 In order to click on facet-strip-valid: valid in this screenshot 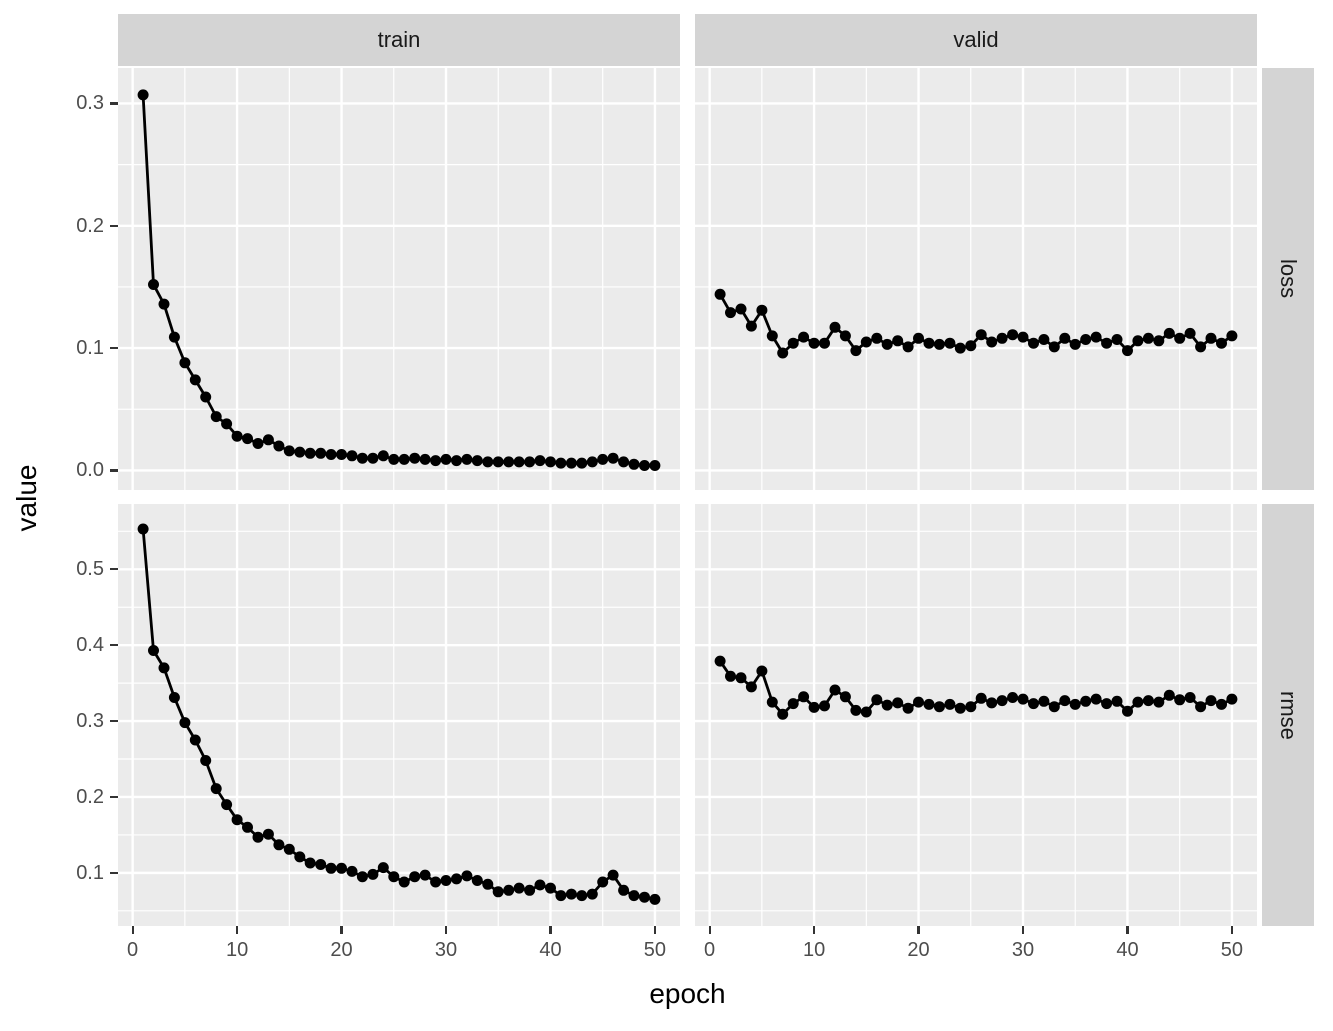, I will do `click(976, 40)`.